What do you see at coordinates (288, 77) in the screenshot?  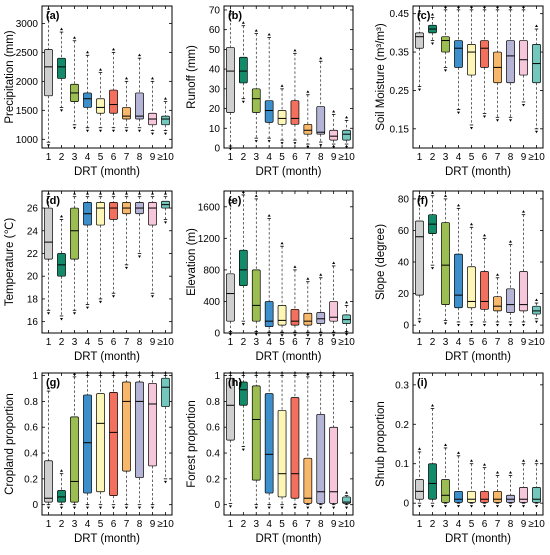 I see `axis-frame` at bounding box center [288, 77].